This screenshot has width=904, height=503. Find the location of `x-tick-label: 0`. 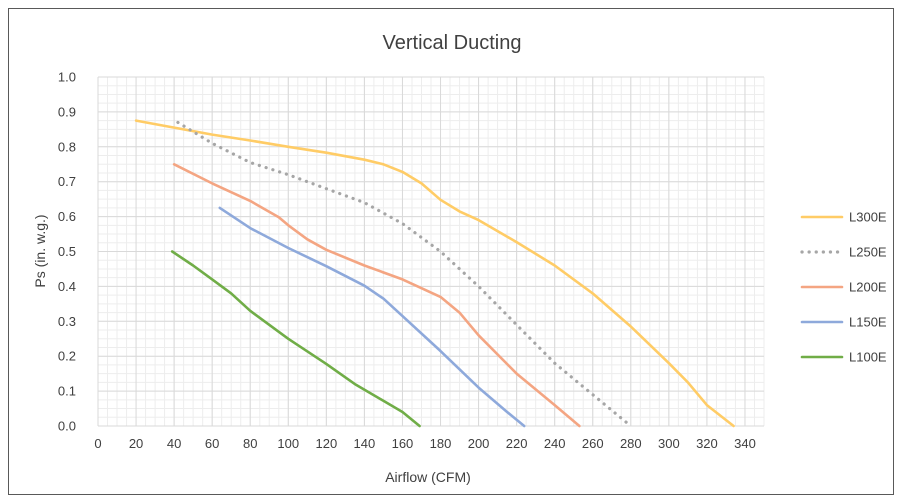

x-tick-label: 0 is located at coordinates (97, 443).